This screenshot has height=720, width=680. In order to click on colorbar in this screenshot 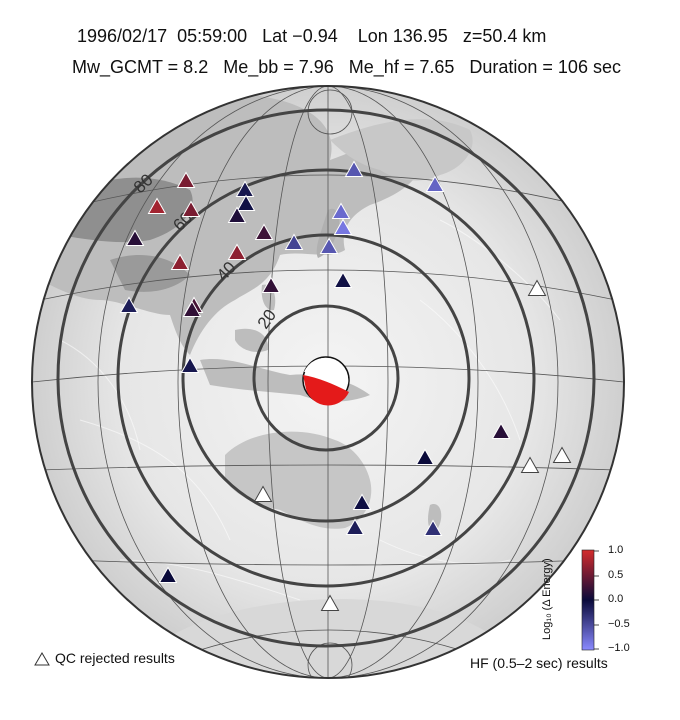, I will do `click(588, 600)`.